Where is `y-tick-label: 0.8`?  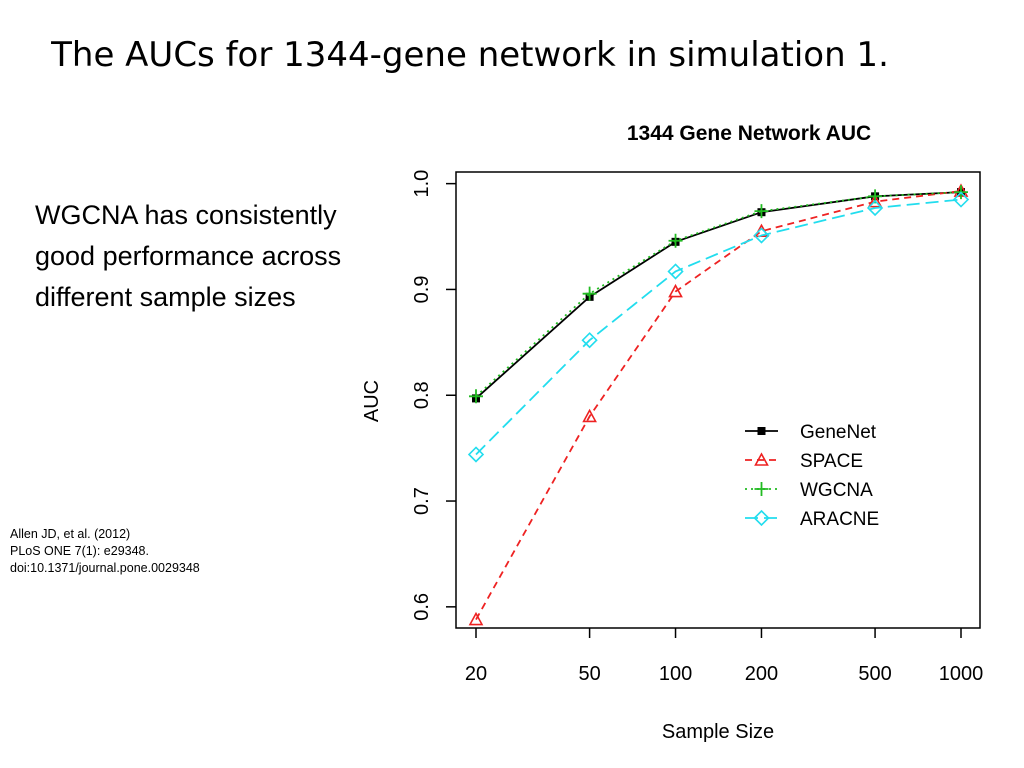 y-tick-label: 0.8 is located at coordinates (422, 395).